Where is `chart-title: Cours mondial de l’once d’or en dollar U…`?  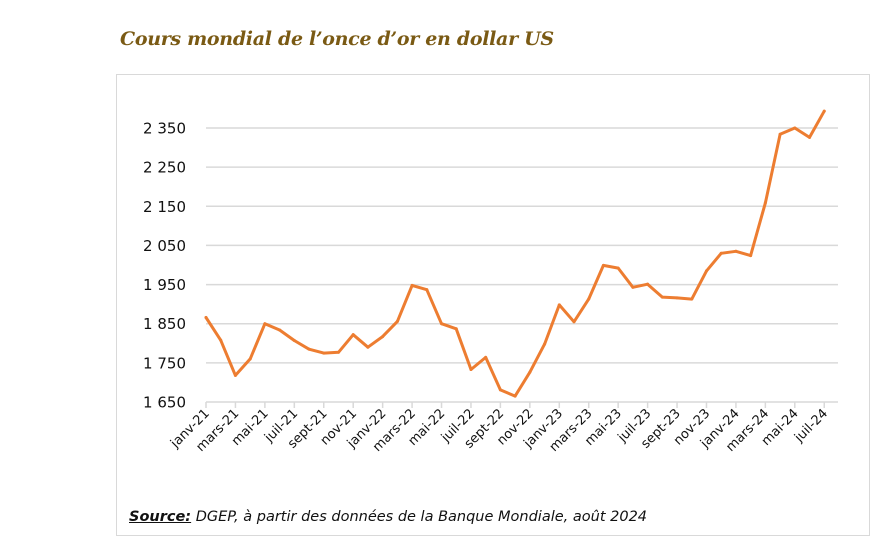 chart-title: Cours mondial de l’once d’or en dollar U… is located at coordinates (337, 39).